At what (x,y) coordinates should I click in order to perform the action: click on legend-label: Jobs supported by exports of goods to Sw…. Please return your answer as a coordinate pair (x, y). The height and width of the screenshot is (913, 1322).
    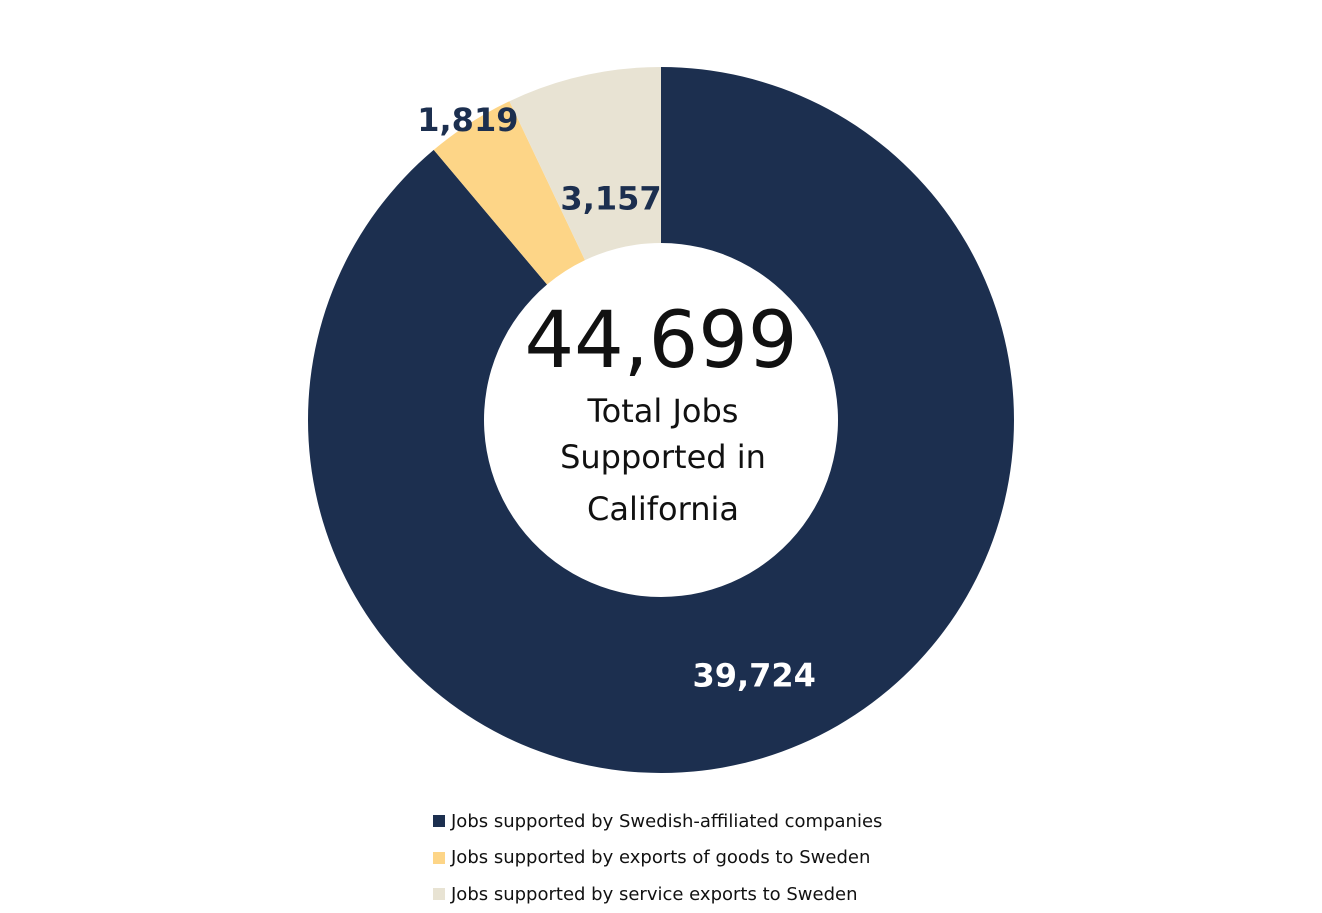
    Looking at the image, I should click on (661, 858).